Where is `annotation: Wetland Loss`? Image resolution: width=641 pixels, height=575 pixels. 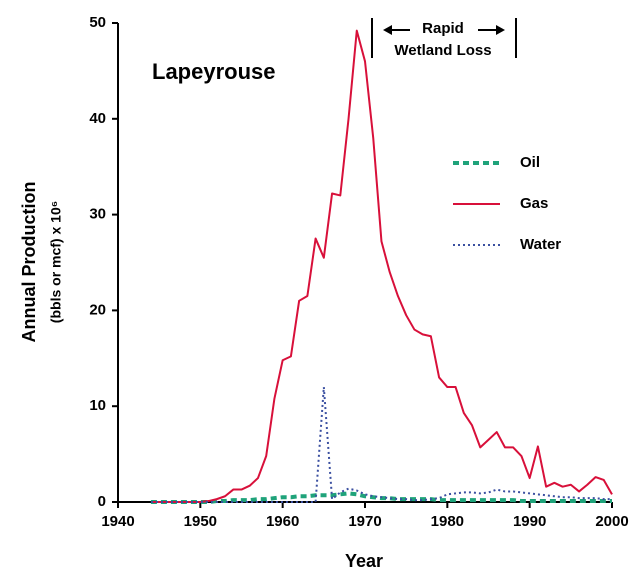 annotation: Wetland Loss is located at coordinates (442, 50).